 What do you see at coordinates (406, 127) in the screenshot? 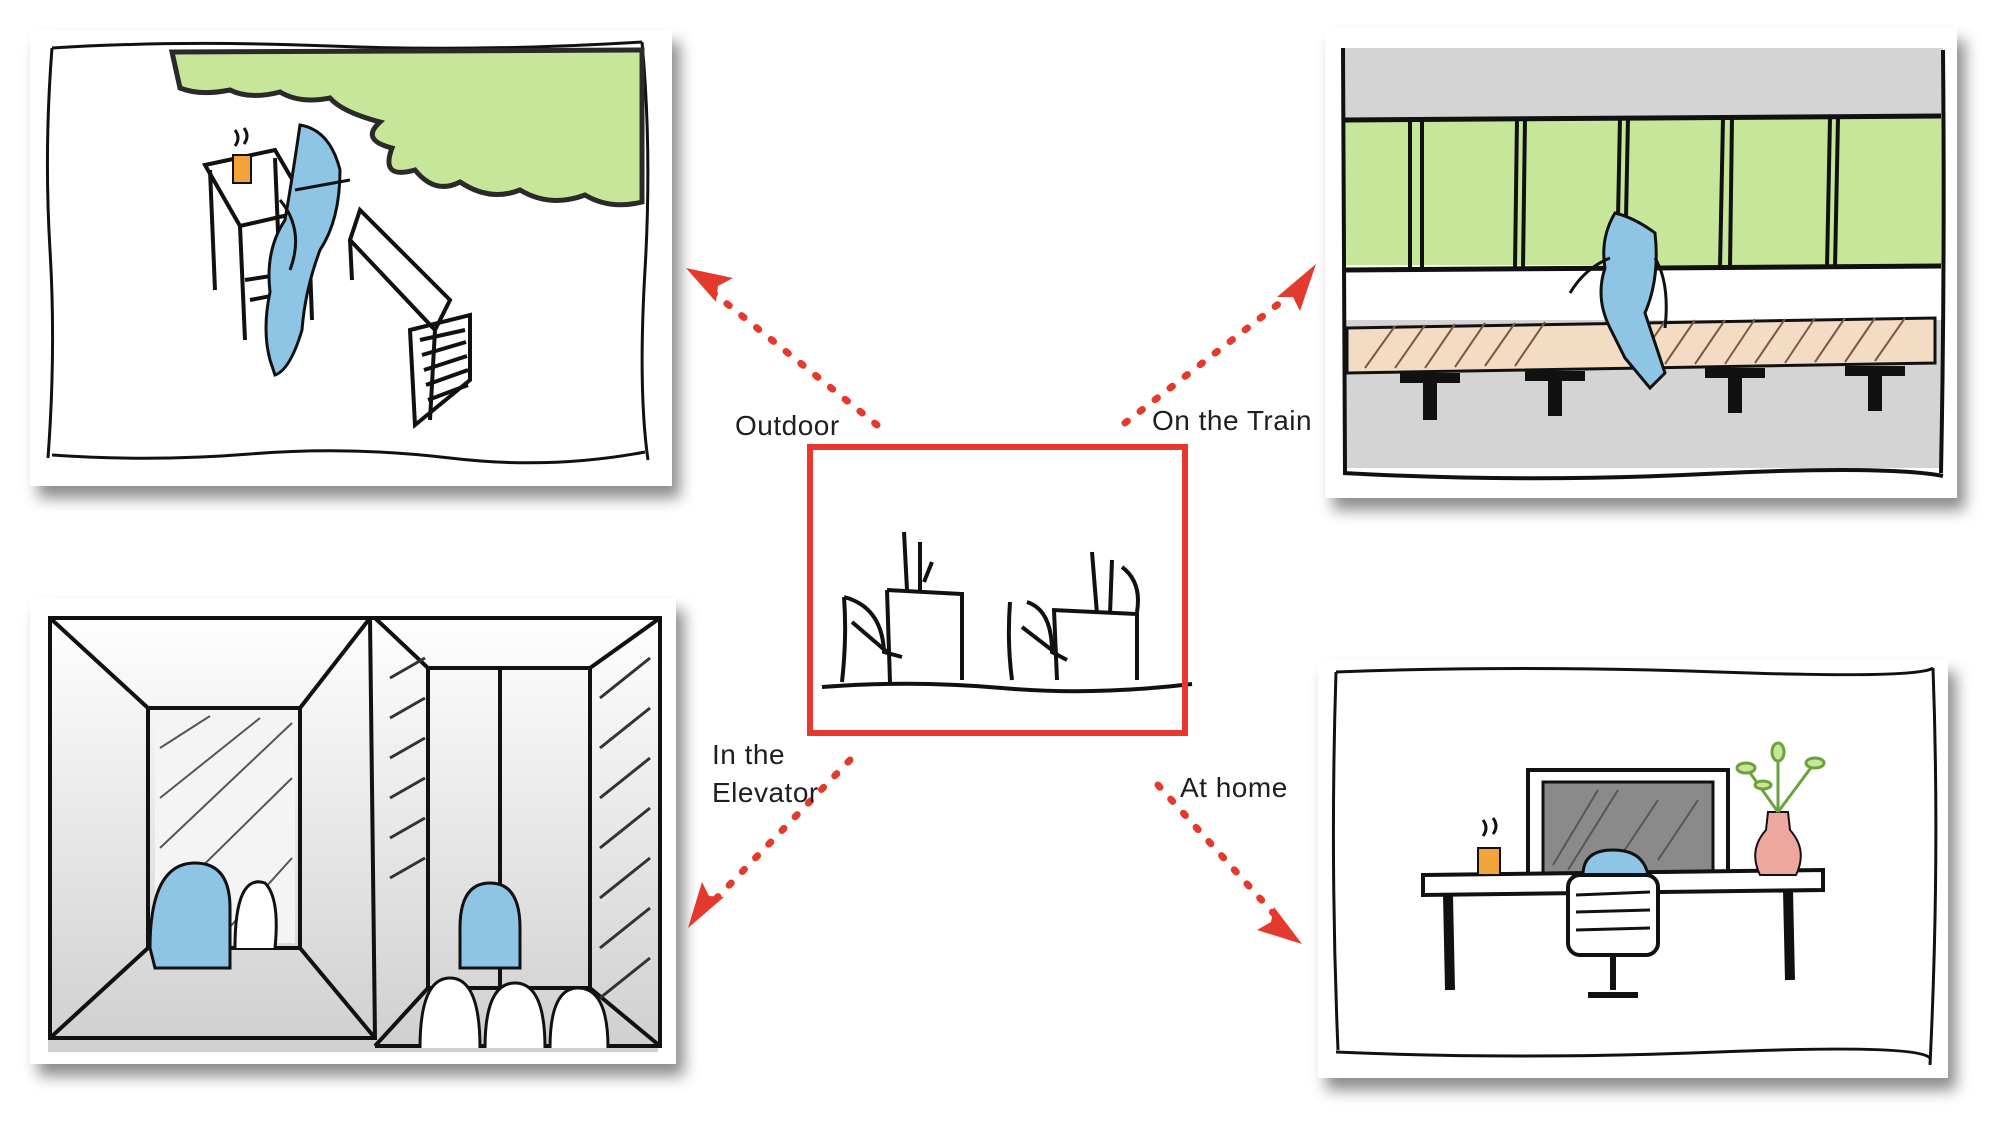
I see `tree-foliage` at bounding box center [406, 127].